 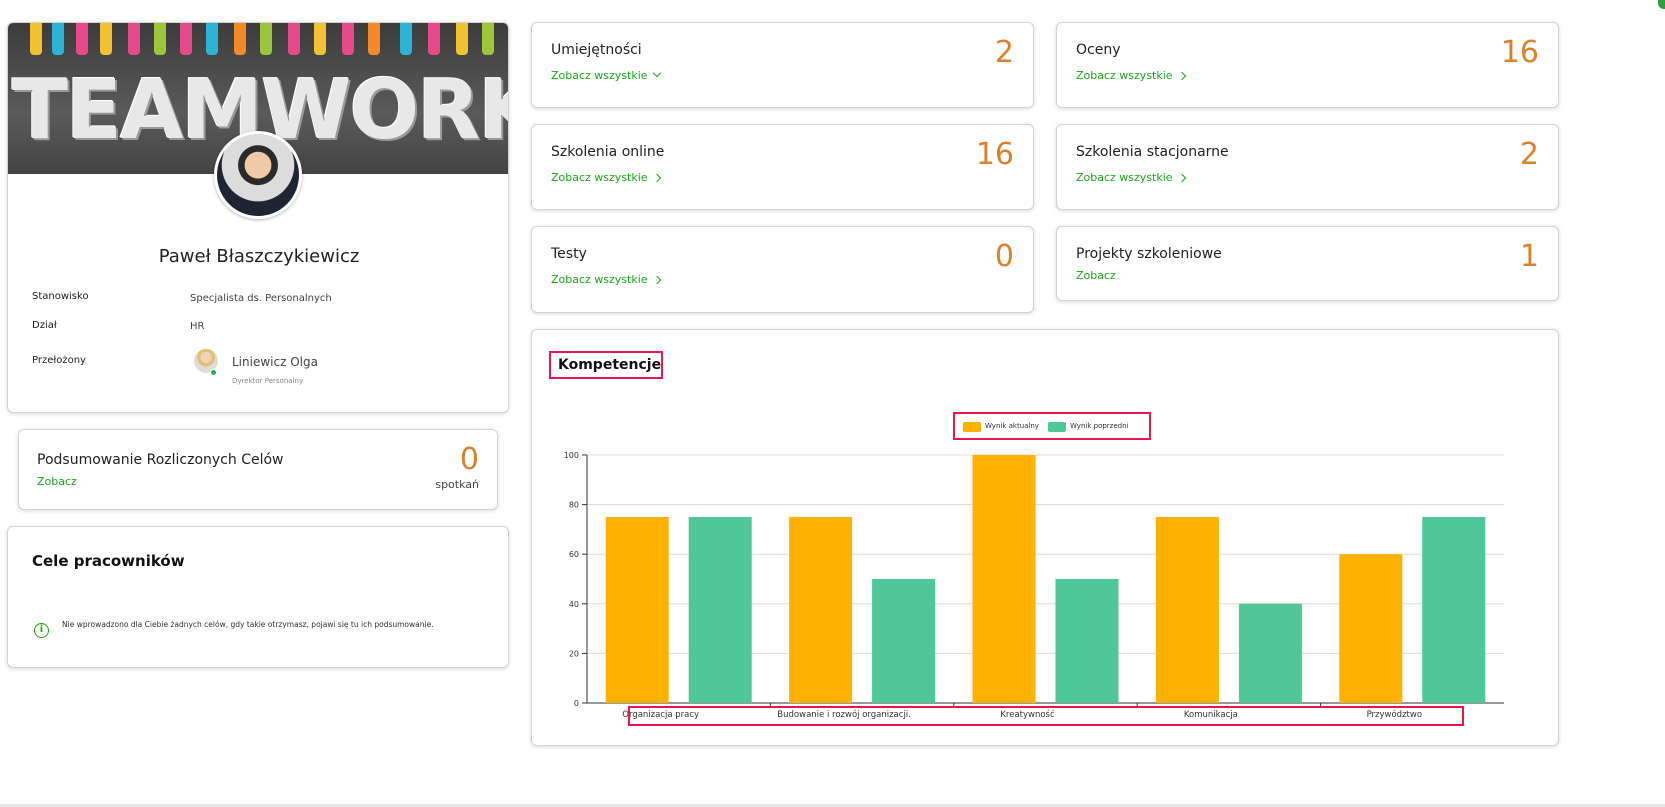 What do you see at coordinates (1124, 75) in the screenshot?
I see `grades-view-all-label: Zobacz wszystkie` at bounding box center [1124, 75].